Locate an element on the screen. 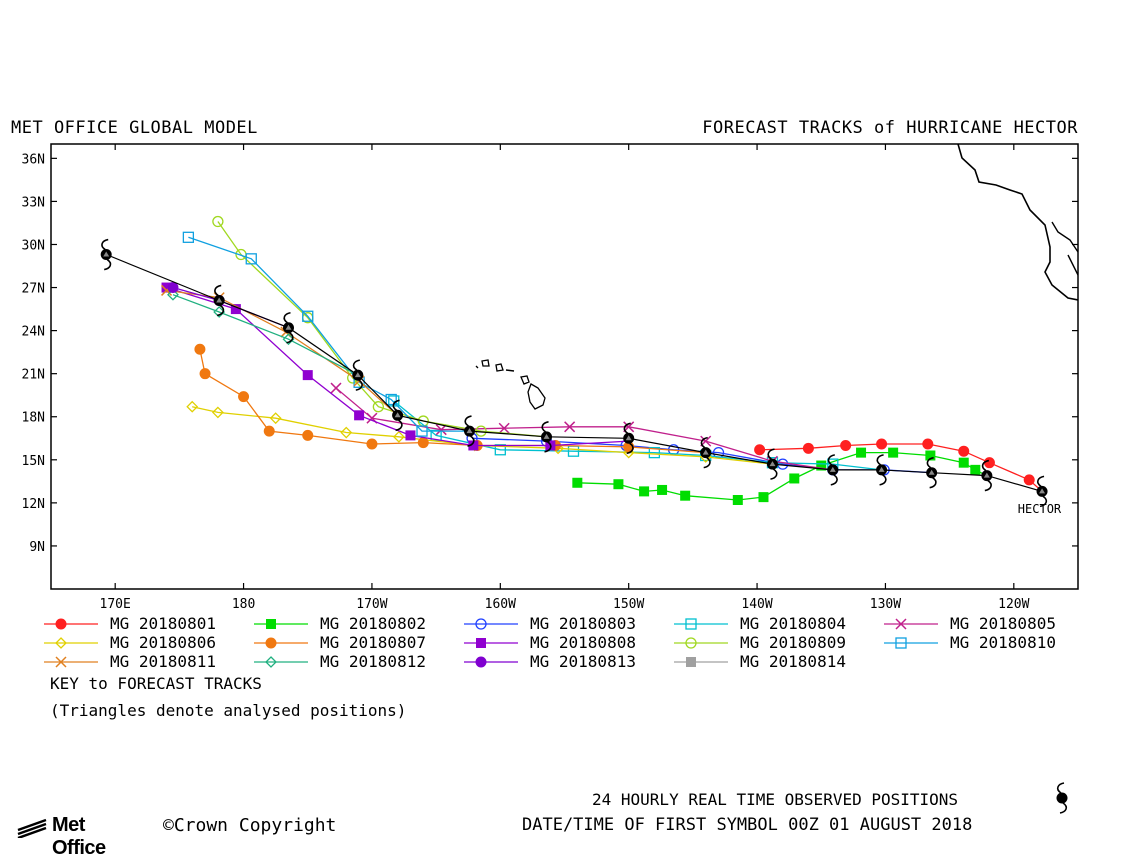  legend-item: MG 20180803 is located at coordinates (550, 623).